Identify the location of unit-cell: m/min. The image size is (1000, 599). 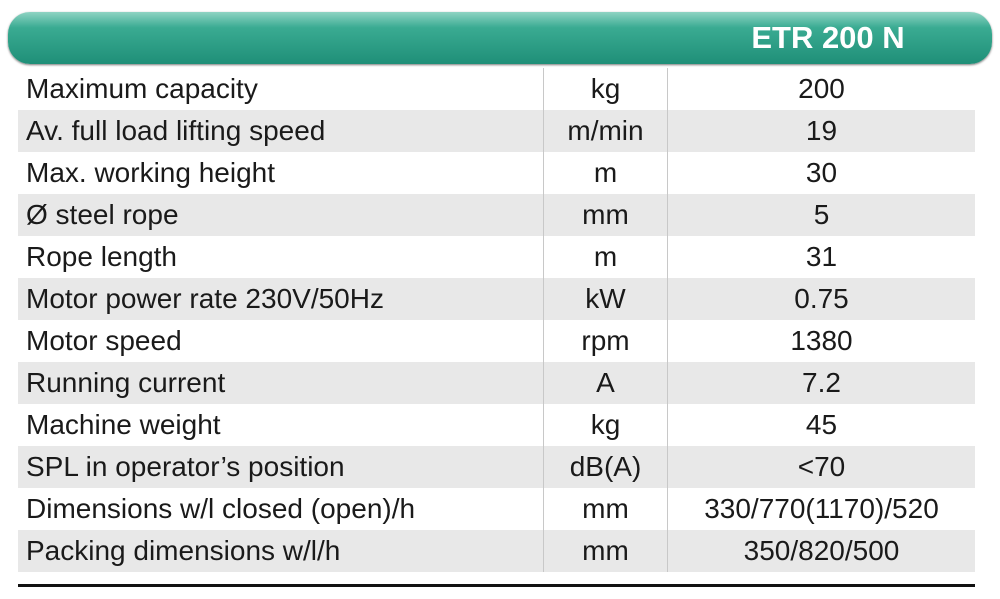
(605, 131).